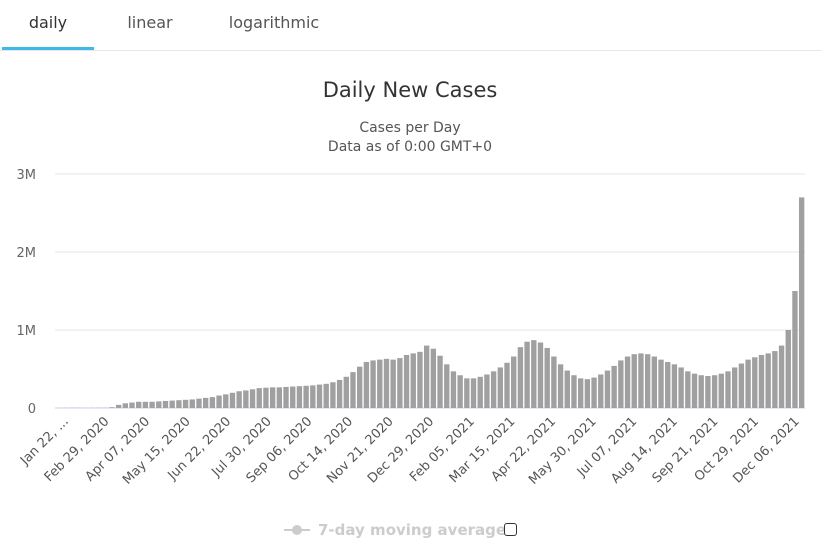 This screenshot has height=549, width=821. What do you see at coordinates (510, 529) in the screenshot?
I see `moving-average-checkbox` at bounding box center [510, 529].